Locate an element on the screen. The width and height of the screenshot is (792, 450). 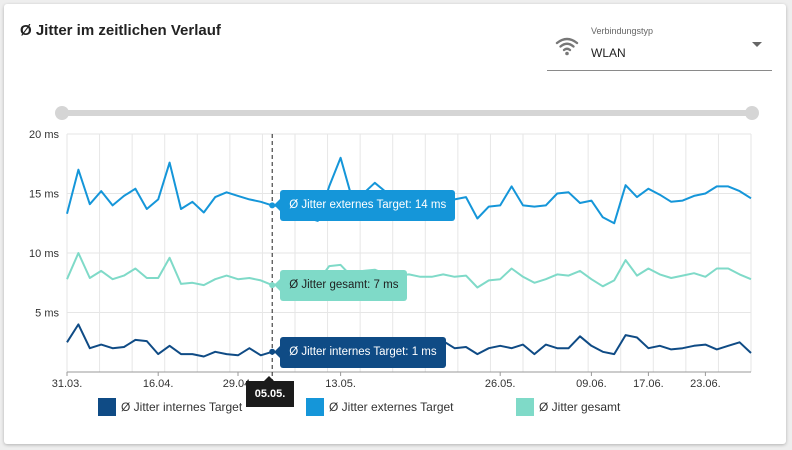
x-tick-label: 26.05. is located at coordinates (500, 384).